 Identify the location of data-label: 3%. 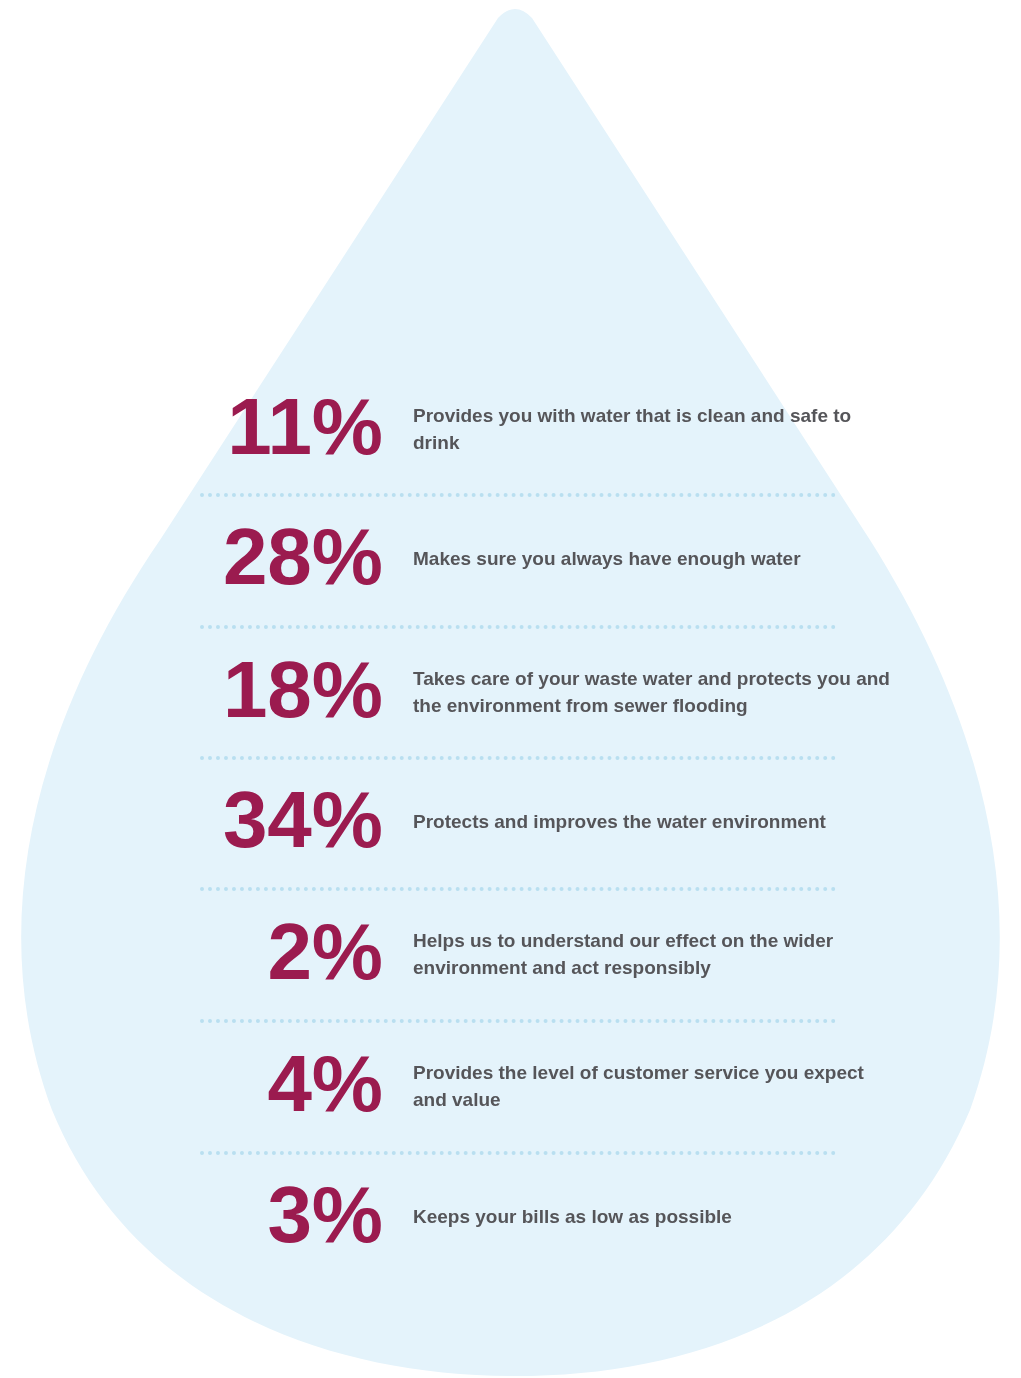
(325, 1215).